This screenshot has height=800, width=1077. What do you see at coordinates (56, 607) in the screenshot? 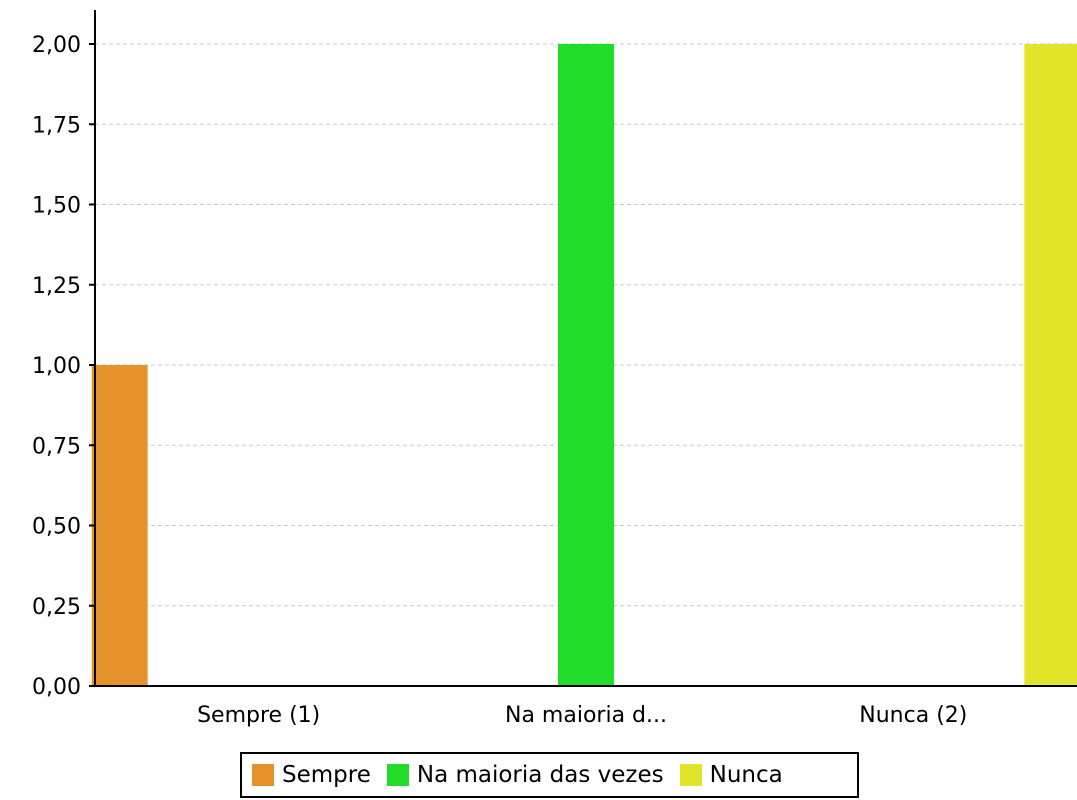
I see `y-tick-label: 0,25` at bounding box center [56, 607].